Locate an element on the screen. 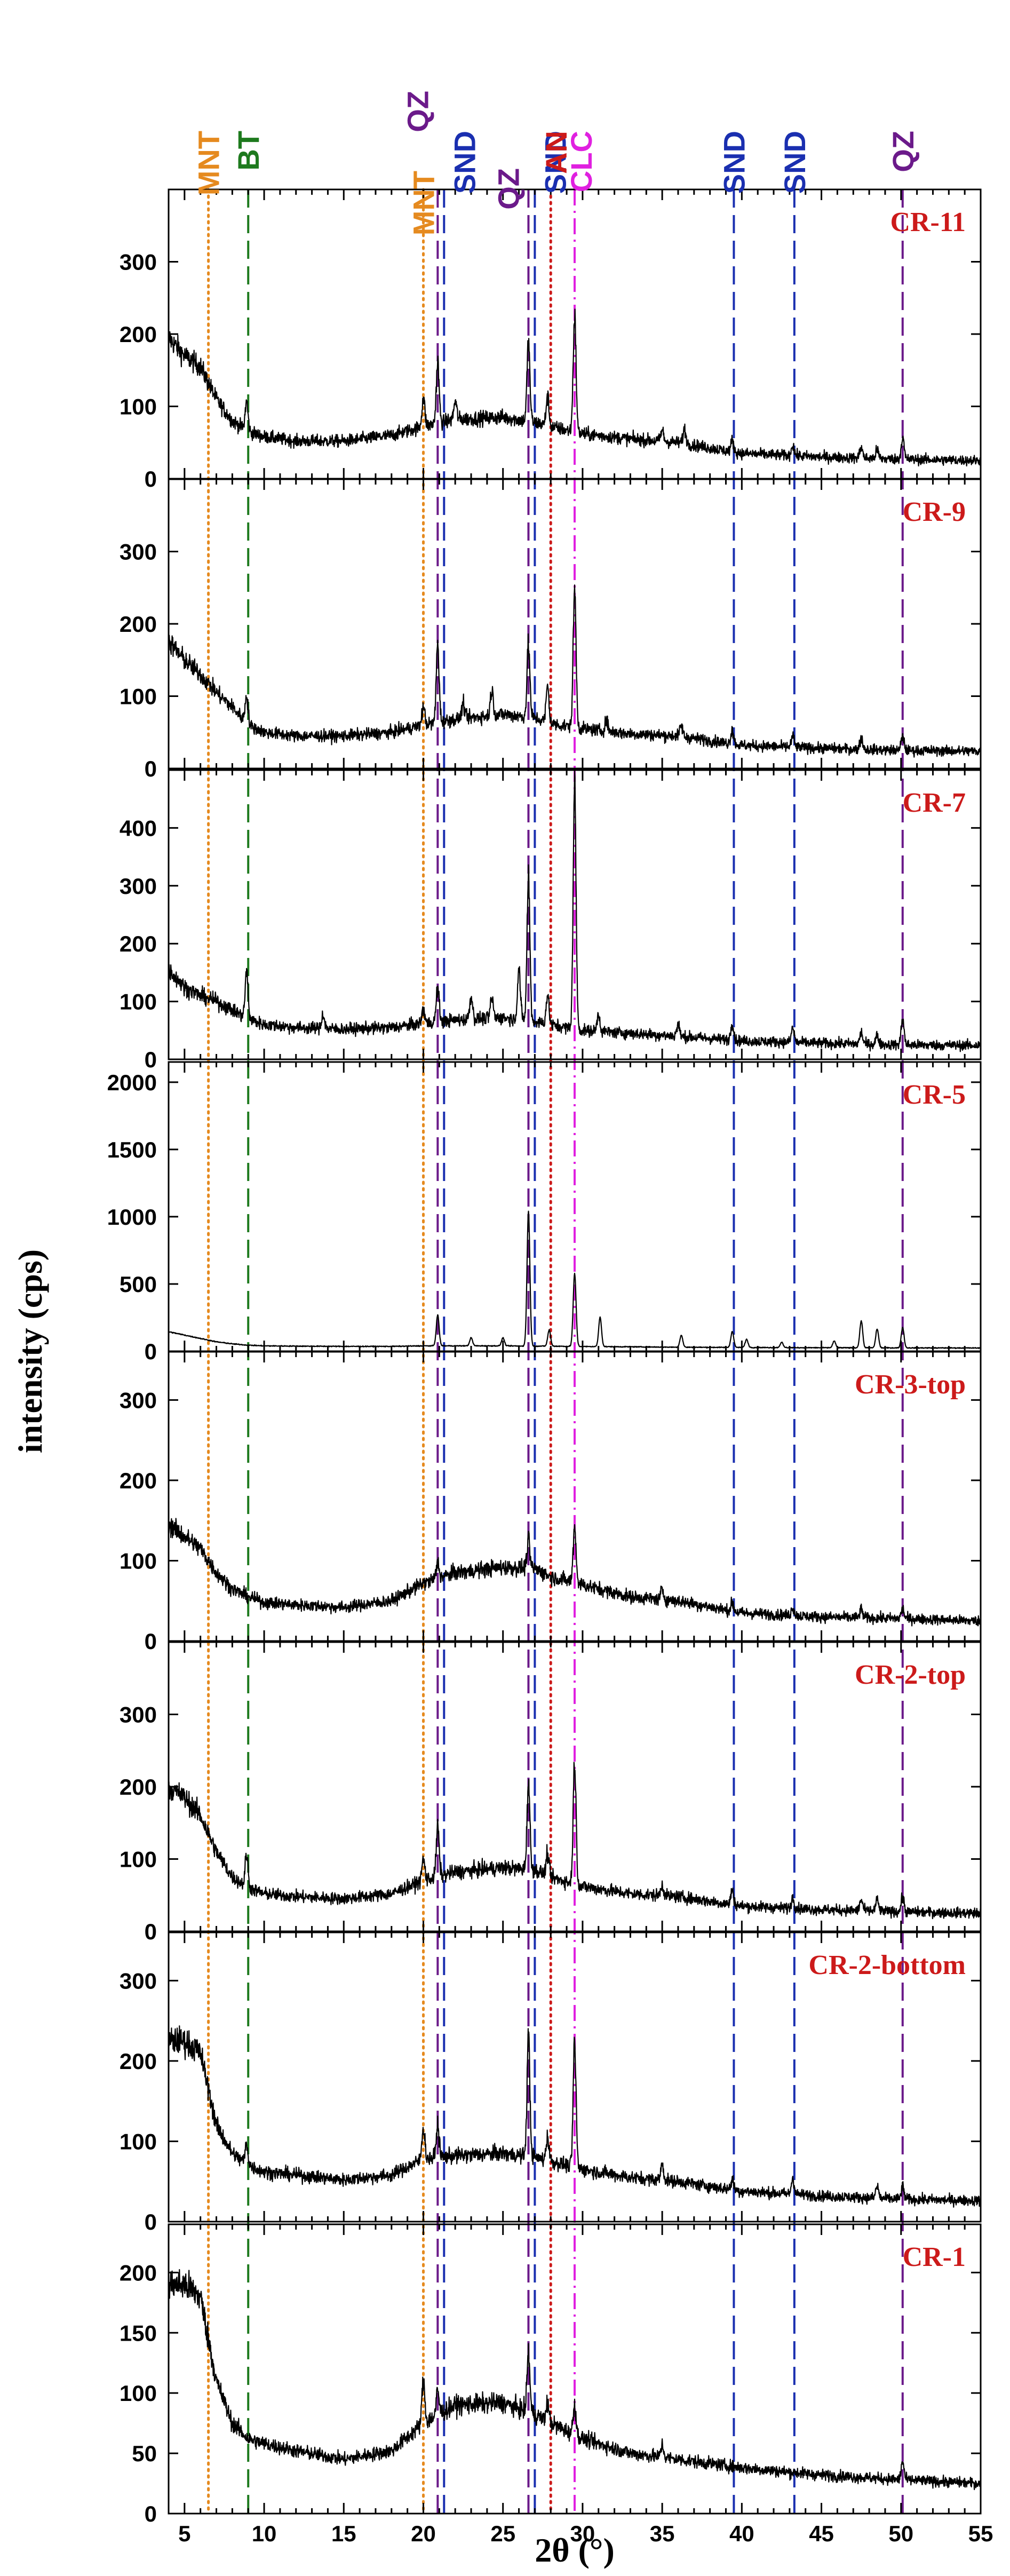 This screenshot has width=1010, height=2576. panel-label: CR-1 is located at coordinates (935, 2257).